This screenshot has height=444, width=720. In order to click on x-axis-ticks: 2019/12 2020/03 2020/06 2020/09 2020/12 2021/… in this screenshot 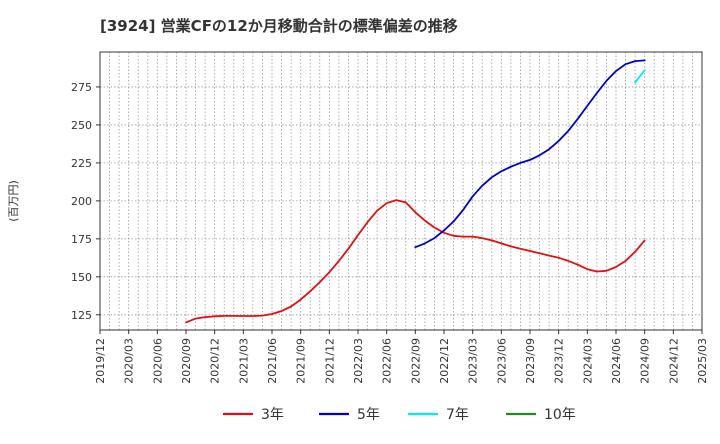, I will do `click(401, 357)`.